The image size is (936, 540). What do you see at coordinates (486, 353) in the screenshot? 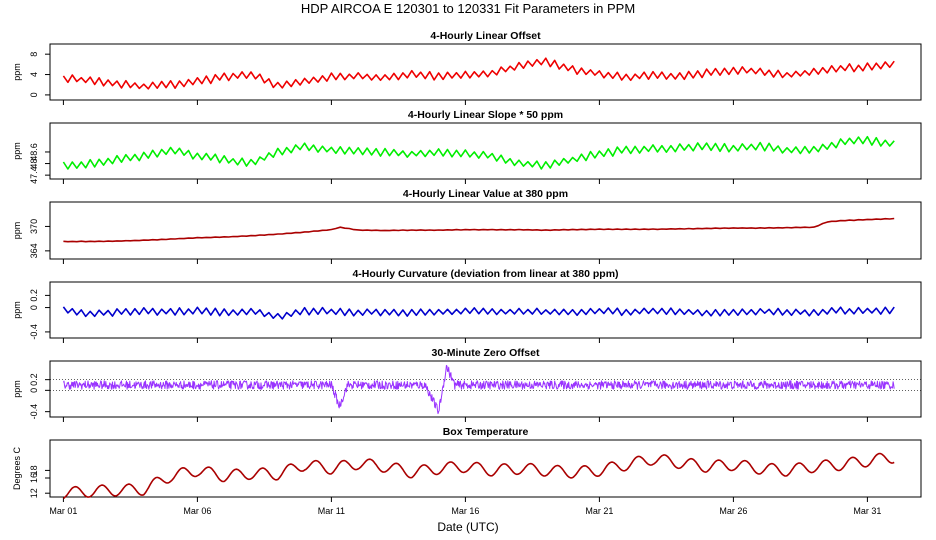
I see `panel-title: 30-Minute Zero Offset` at bounding box center [486, 353].